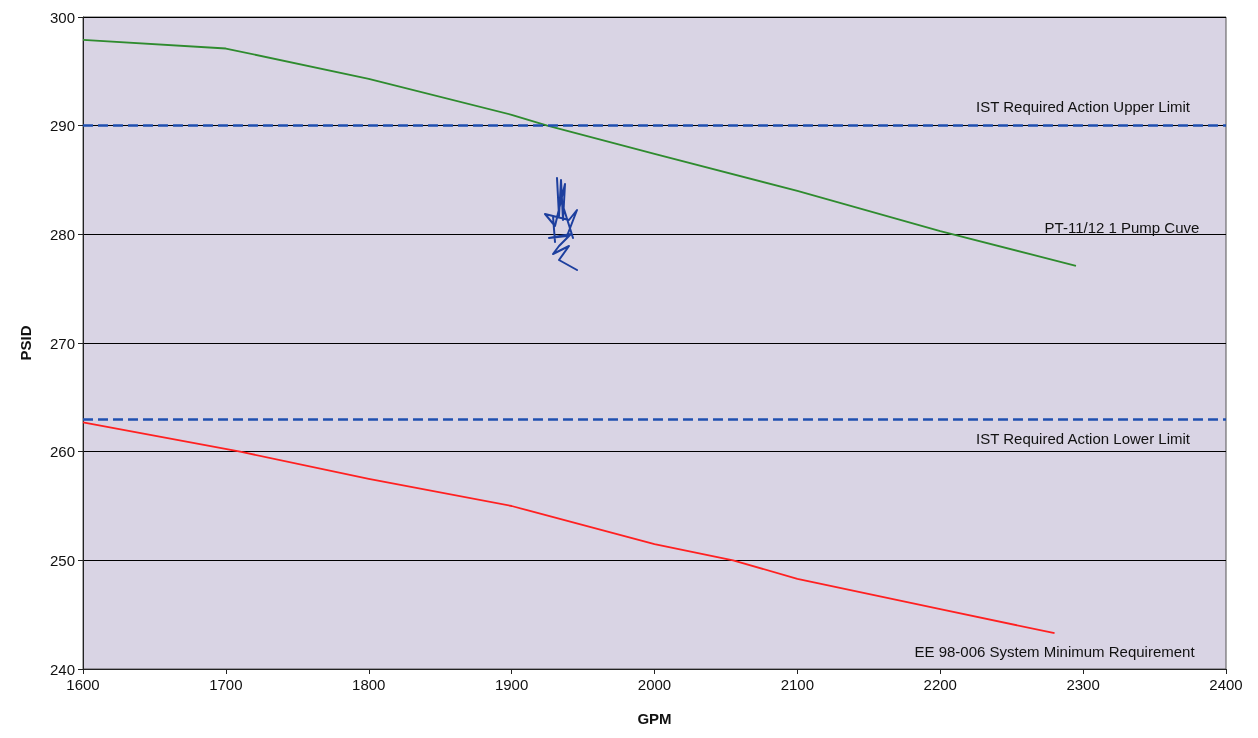  Describe the element at coordinates (62, 343) in the screenshot. I see `y-tick-label: 270` at that location.